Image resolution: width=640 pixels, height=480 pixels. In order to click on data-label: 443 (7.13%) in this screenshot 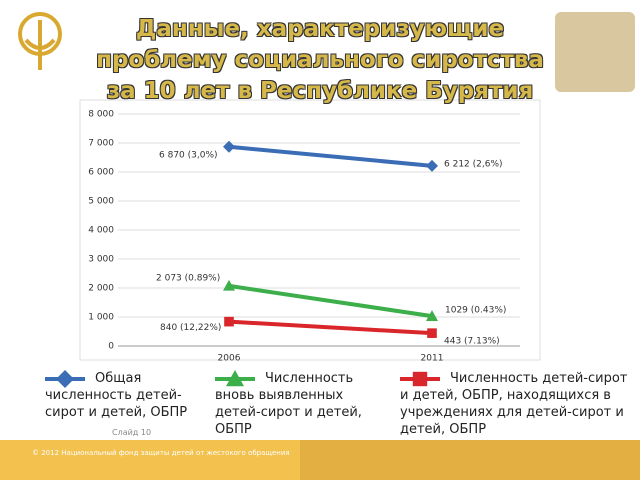, I will do `click(472, 342)`.